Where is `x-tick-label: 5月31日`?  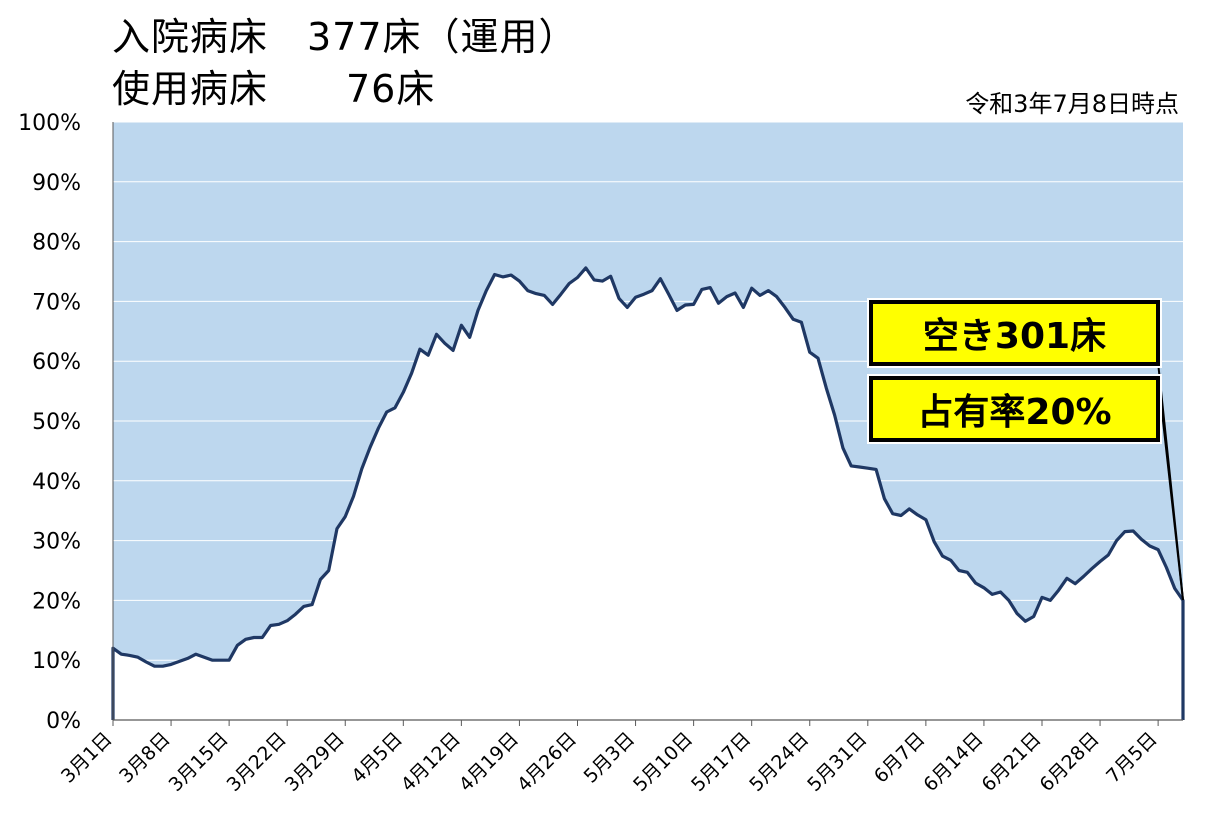 x-tick-label: 5月31日 is located at coordinates (837, 762).